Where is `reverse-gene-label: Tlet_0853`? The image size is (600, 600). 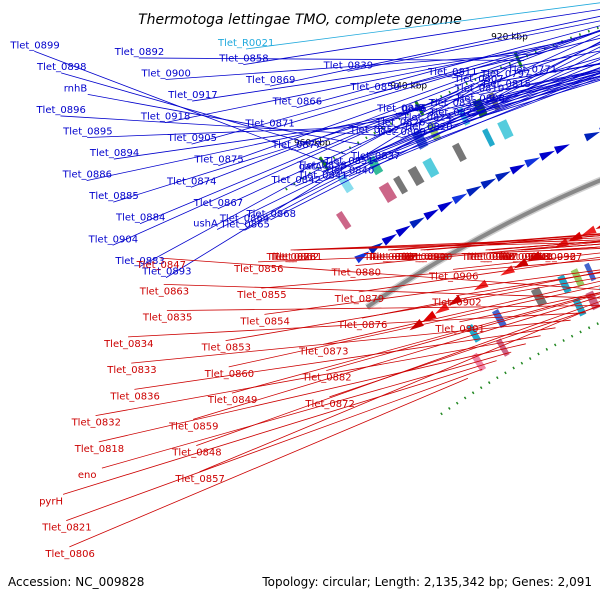
reverse-gene-label: Tlet_0853 is located at coordinates (226, 348).